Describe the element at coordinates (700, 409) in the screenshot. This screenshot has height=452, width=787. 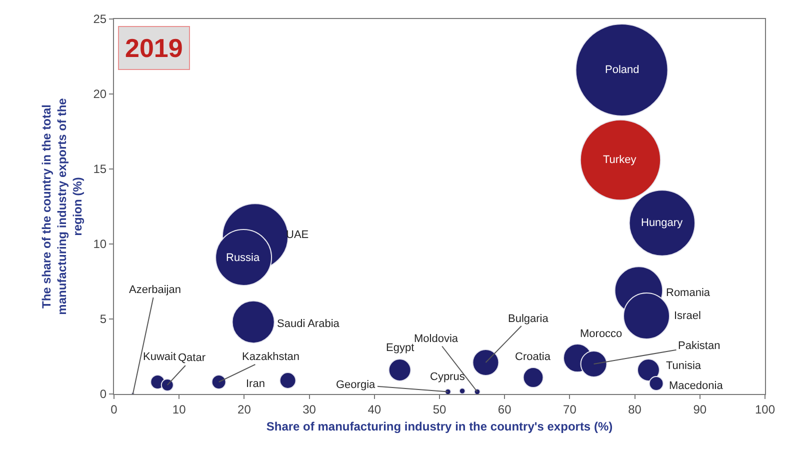
I see `x-tick-label: 90` at that location.